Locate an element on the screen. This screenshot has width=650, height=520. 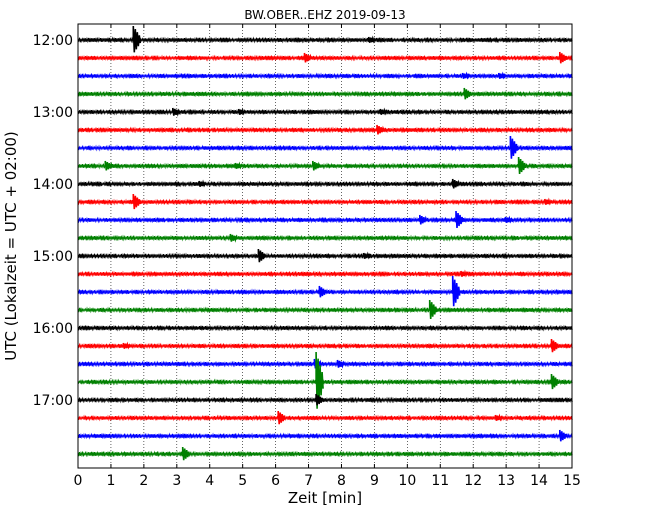
x-tick-label: 9 is located at coordinates (374, 481).